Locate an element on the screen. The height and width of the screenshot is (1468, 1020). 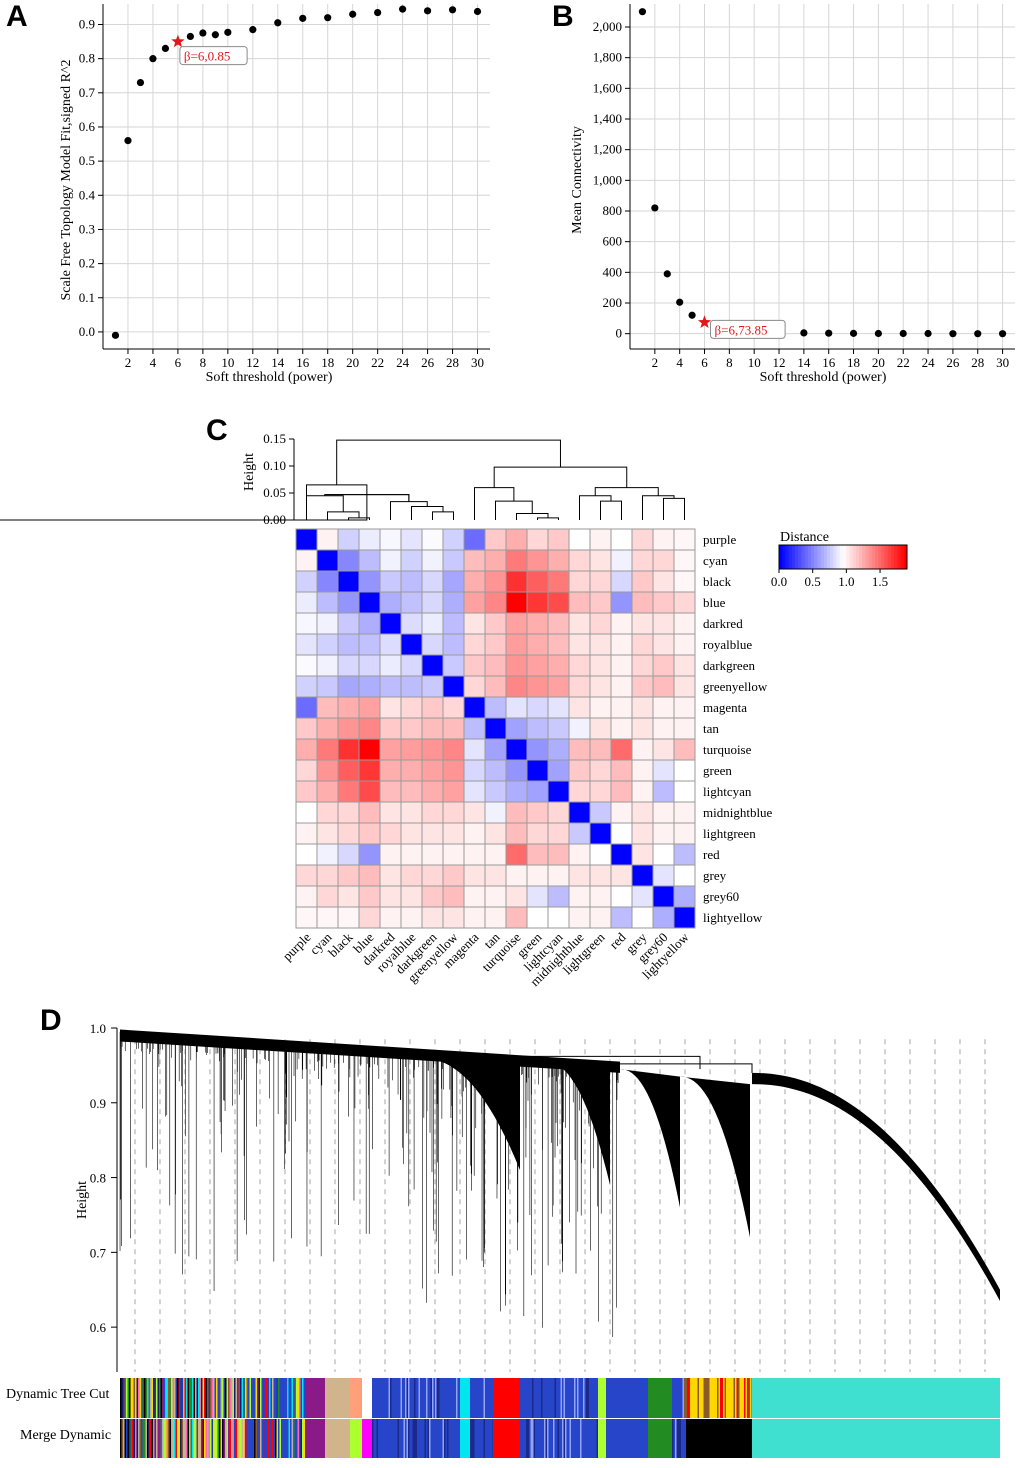
heatmap-row-label: midnightblue is located at coordinates (738, 812).